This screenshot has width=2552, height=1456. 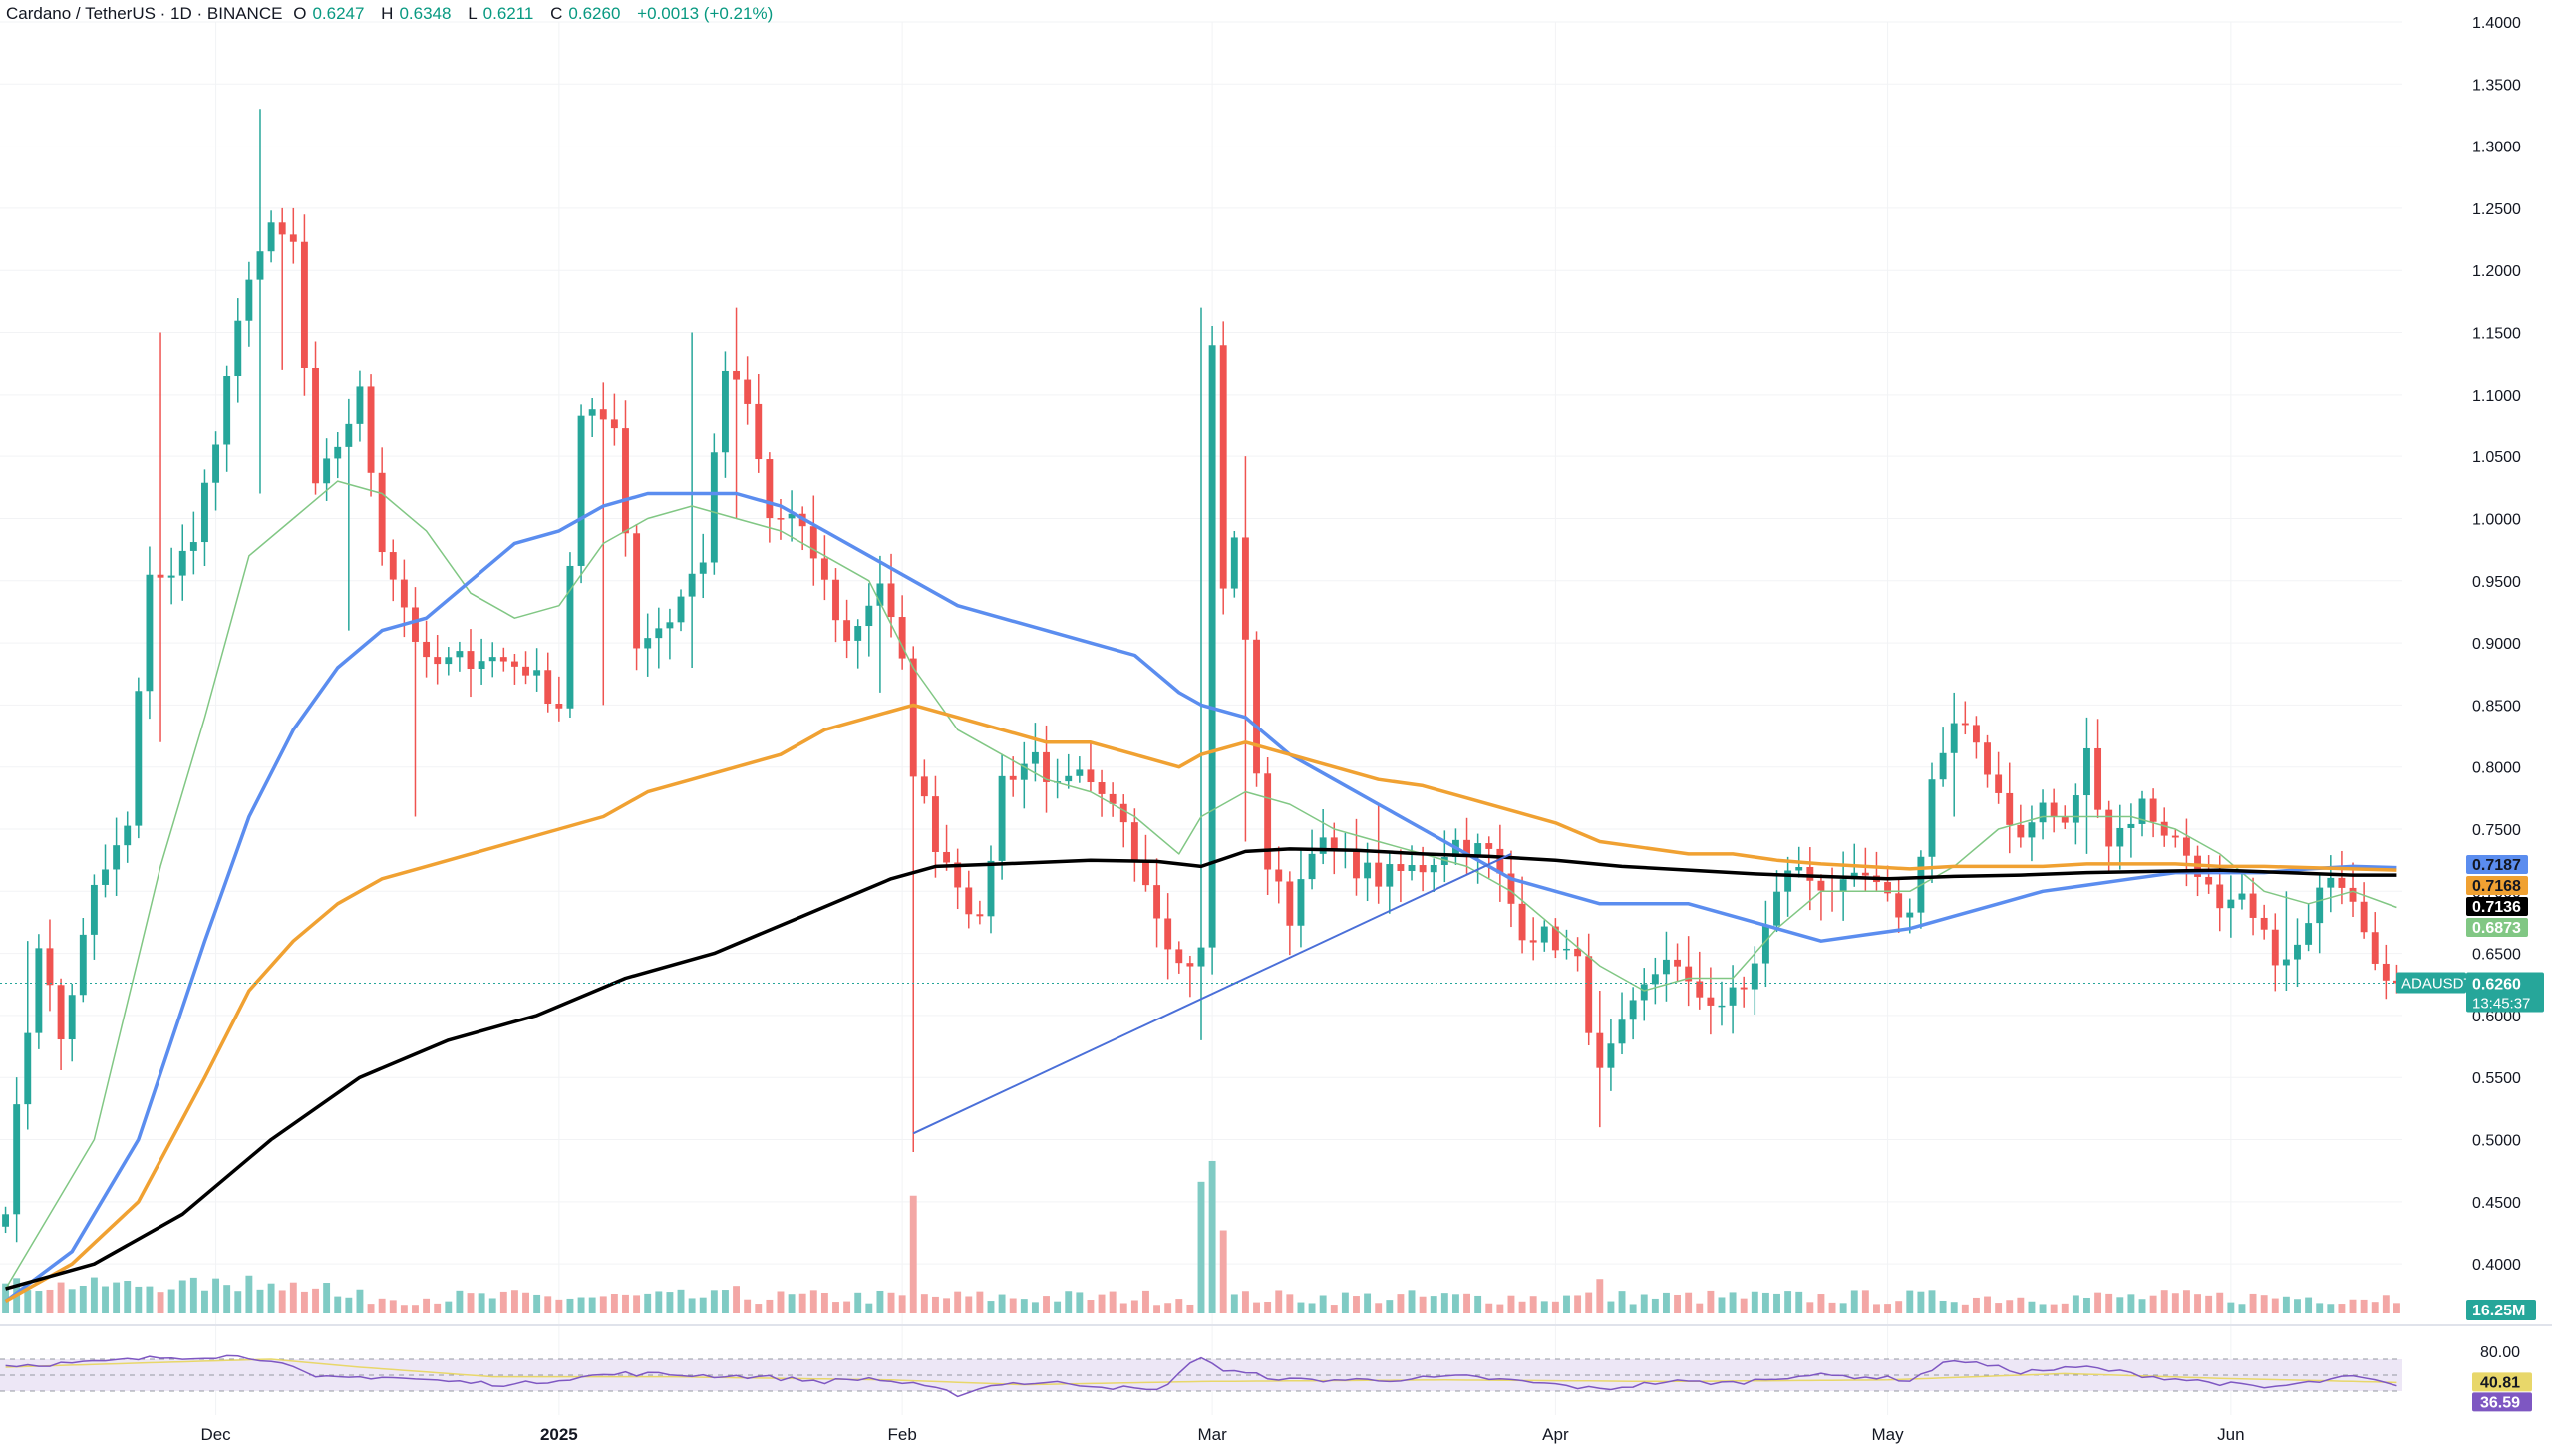 I want to click on price-tick-label: 1.2500, so click(x=2496, y=209).